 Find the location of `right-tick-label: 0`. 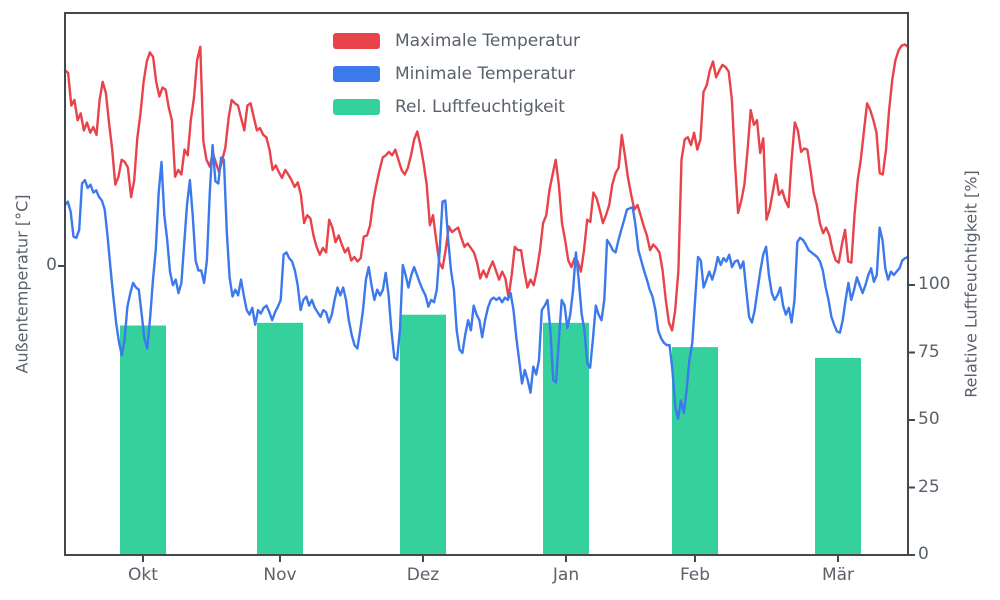

right-tick-label: 0 is located at coordinates (923, 554).